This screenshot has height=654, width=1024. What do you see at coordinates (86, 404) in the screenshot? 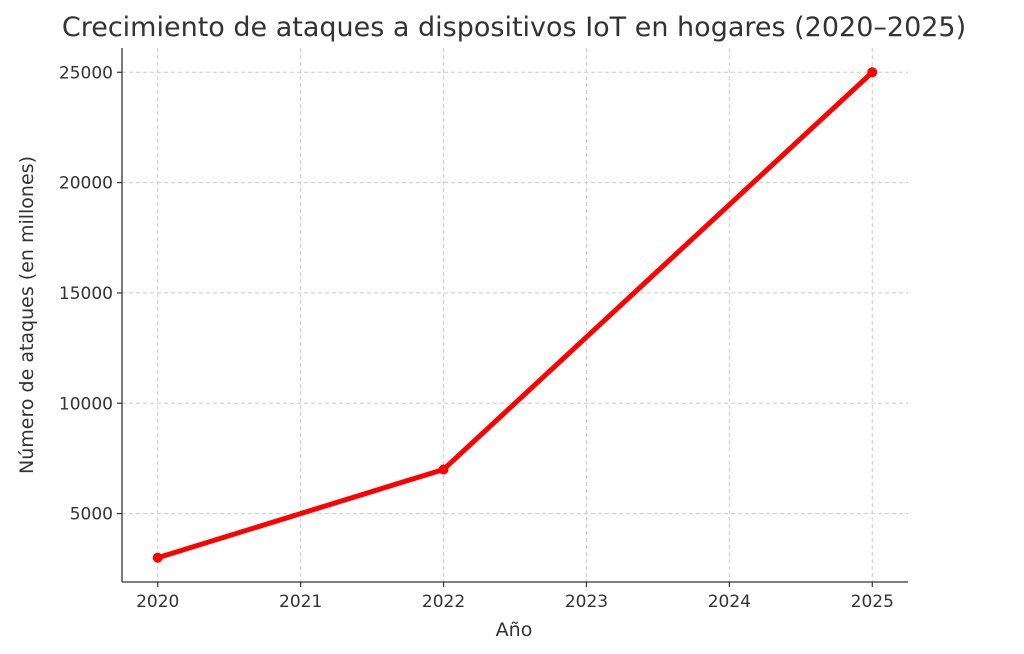
I see `y-tick-label-1: 10000` at bounding box center [86, 404].